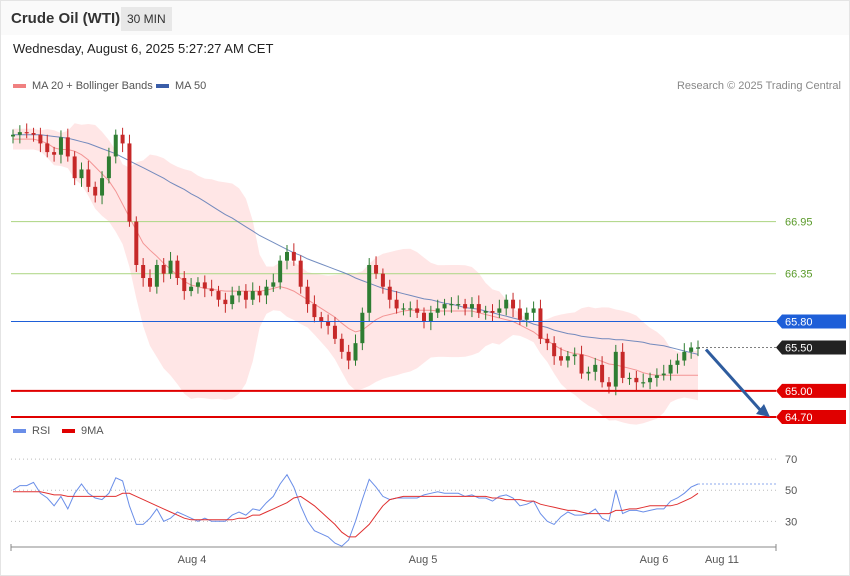 This screenshot has height=576, width=850. What do you see at coordinates (355, 510) in the screenshot?
I see `rsi-line` at bounding box center [355, 510].